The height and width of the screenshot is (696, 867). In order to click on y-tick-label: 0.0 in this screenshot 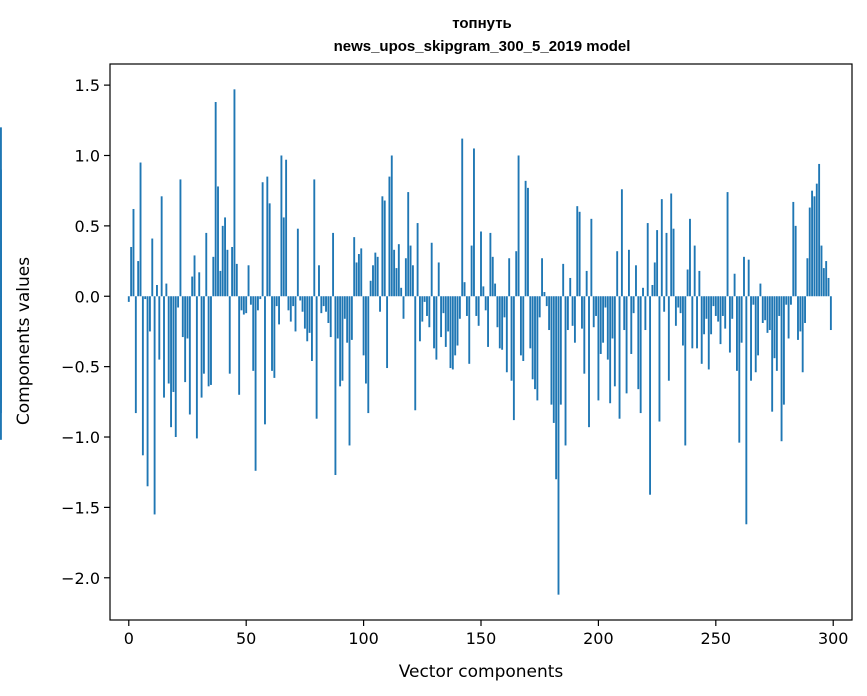, I will do `click(87, 296)`.